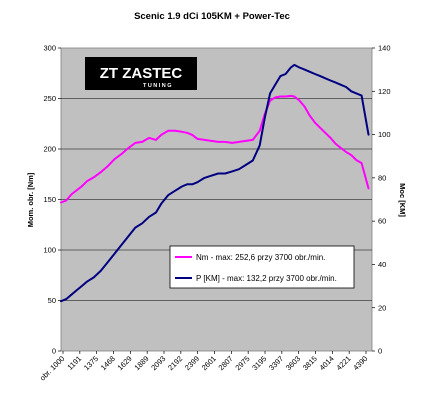  Describe the element at coordinates (175, 363) in the screenshot. I see `x-tick-label: 2192` at that location.